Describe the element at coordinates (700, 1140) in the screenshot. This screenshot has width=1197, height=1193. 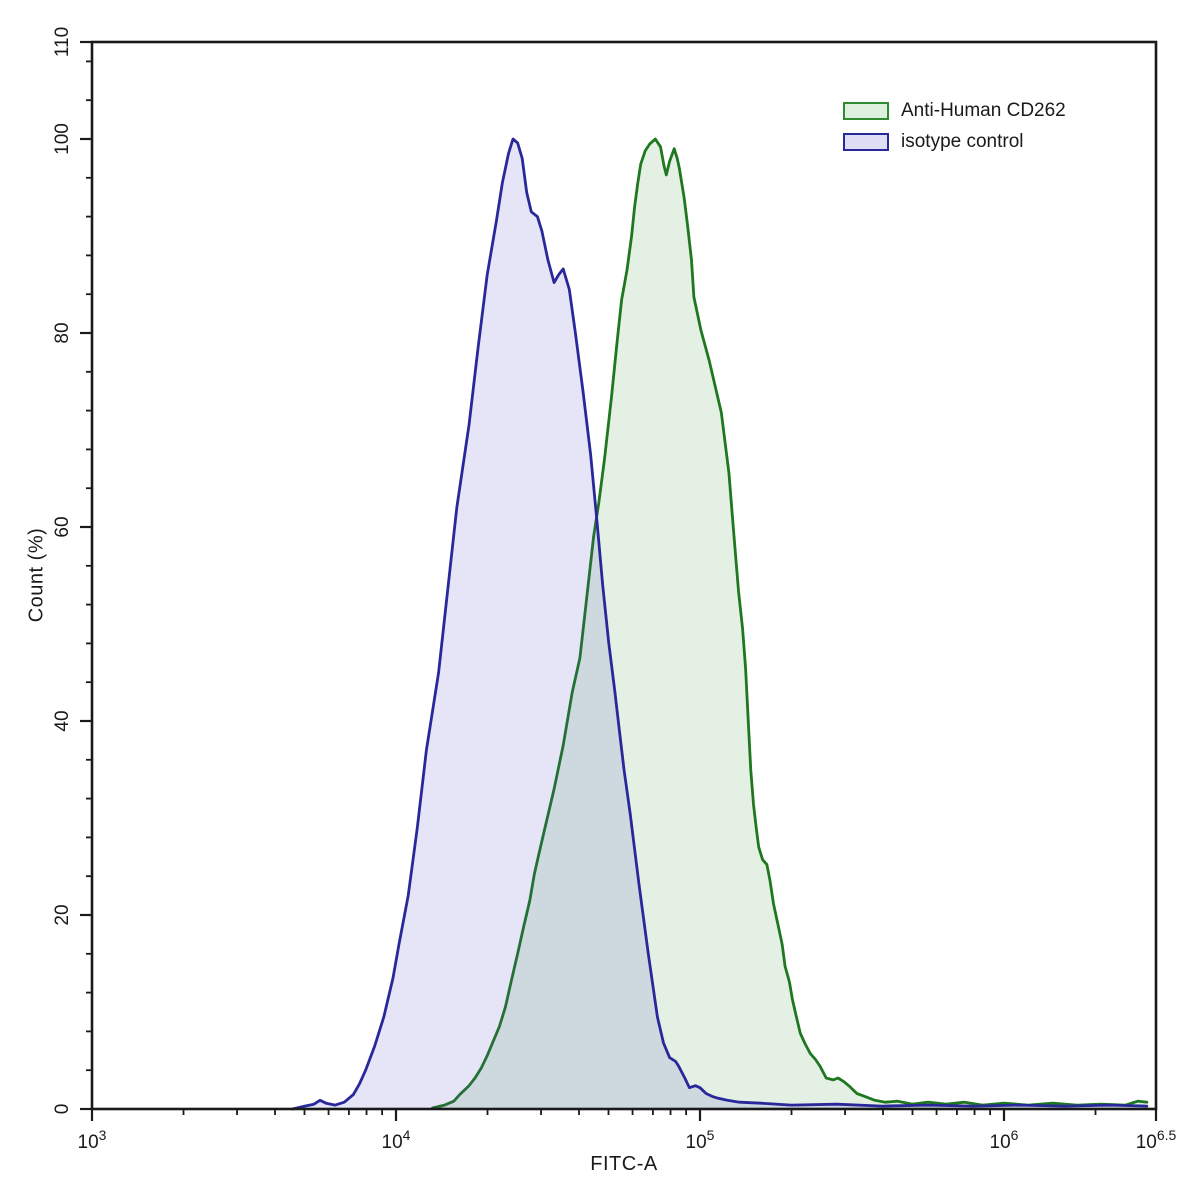
I see `x-tick-label: 10⁵` at that location.